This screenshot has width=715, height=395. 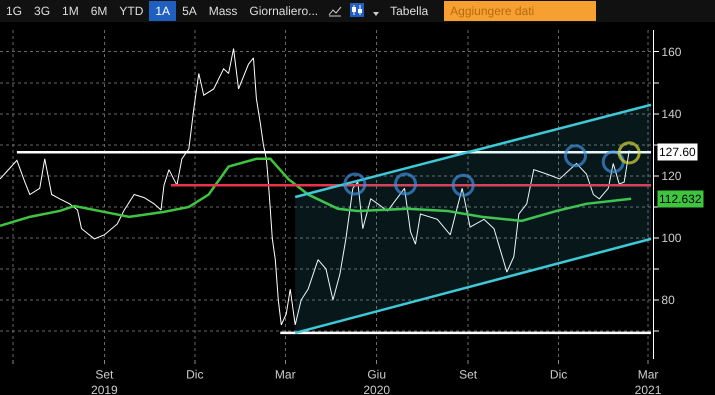 What do you see at coordinates (680, 199) in the screenshot?
I see `text: 112.632` at bounding box center [680, 199].